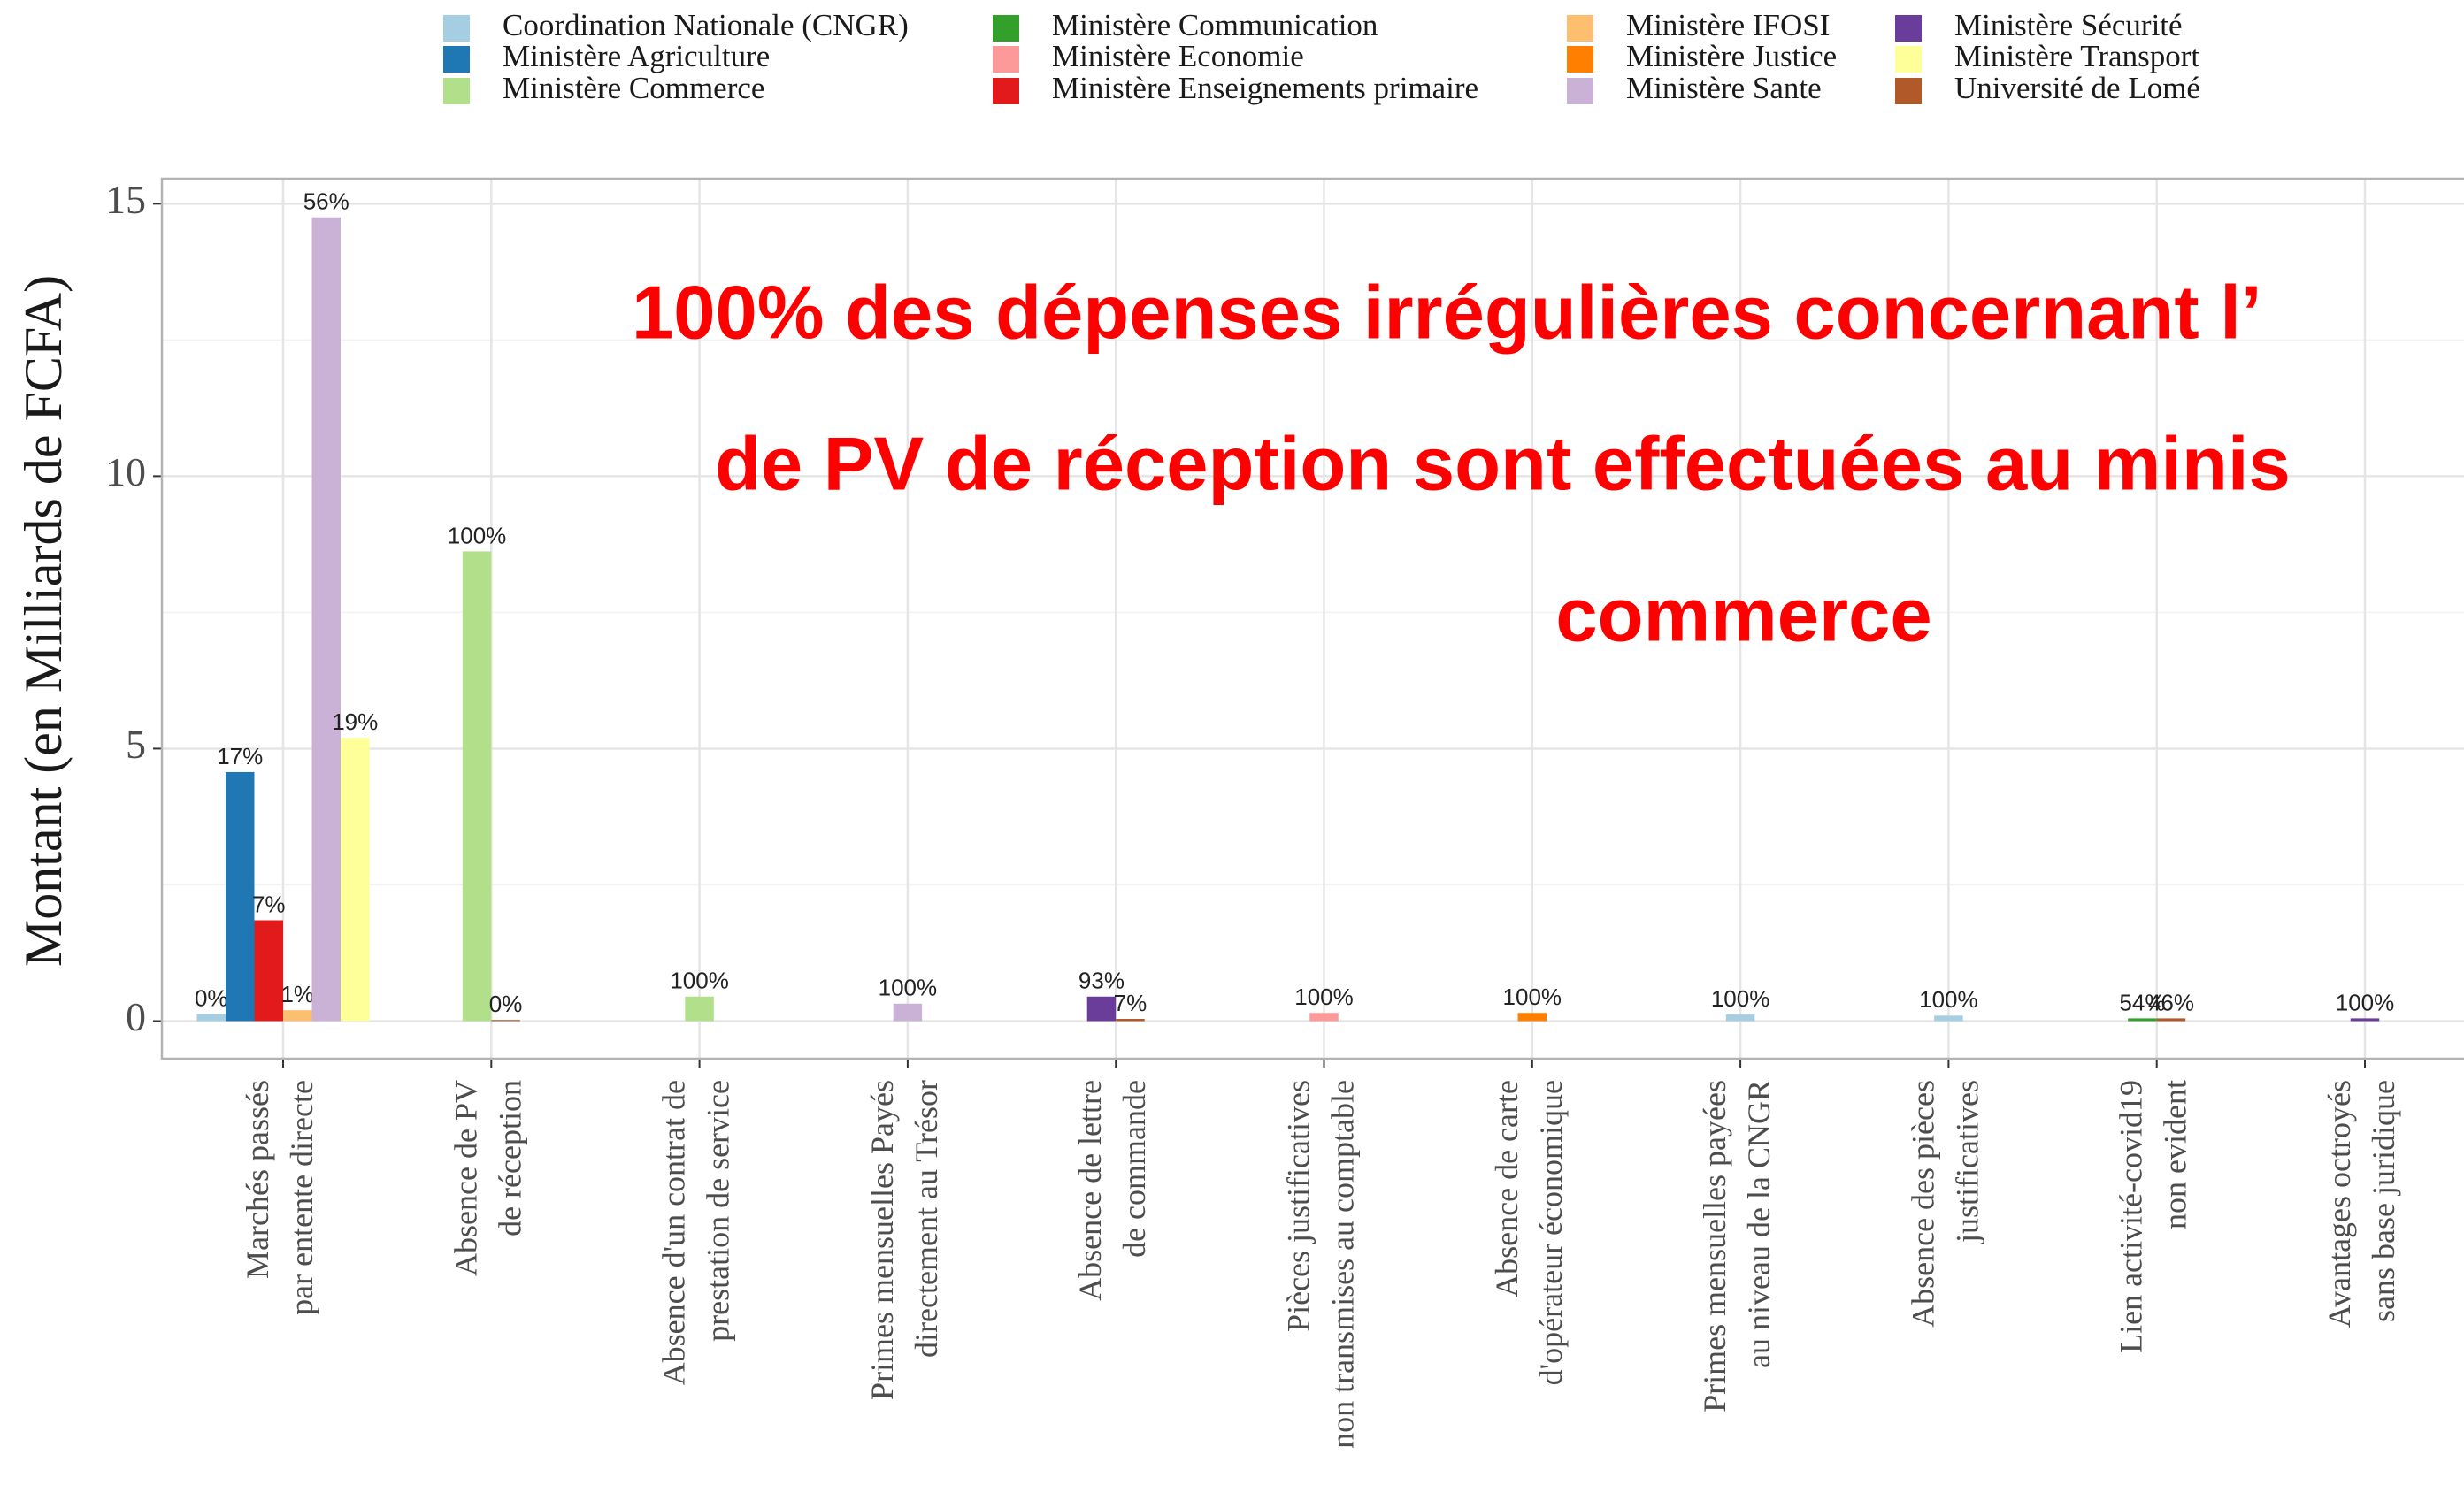 The width and height of the screenshot is (2464, 1485). What do you see at coordinates (633, 88) in the screenshot?
I see `legend-label: Ministère Commerce` at bounding box center [633, 88].